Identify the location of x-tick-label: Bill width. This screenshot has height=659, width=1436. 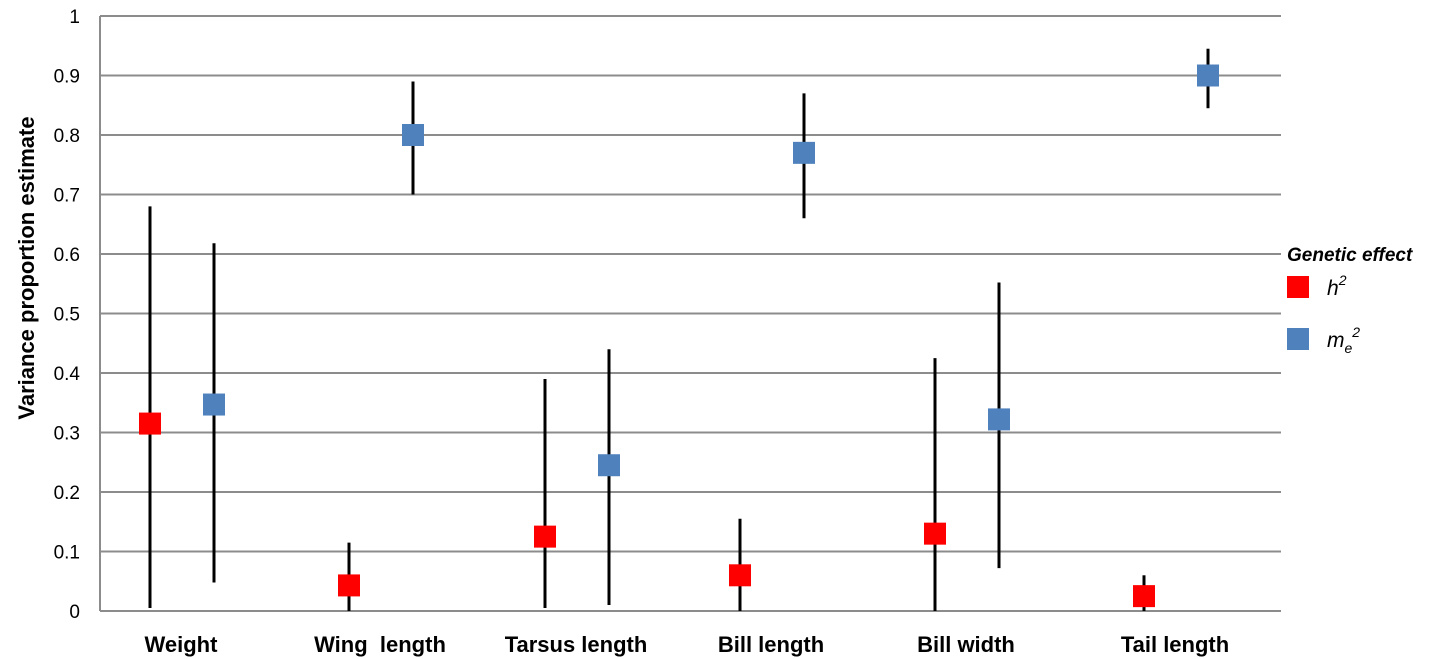
(966, 644).